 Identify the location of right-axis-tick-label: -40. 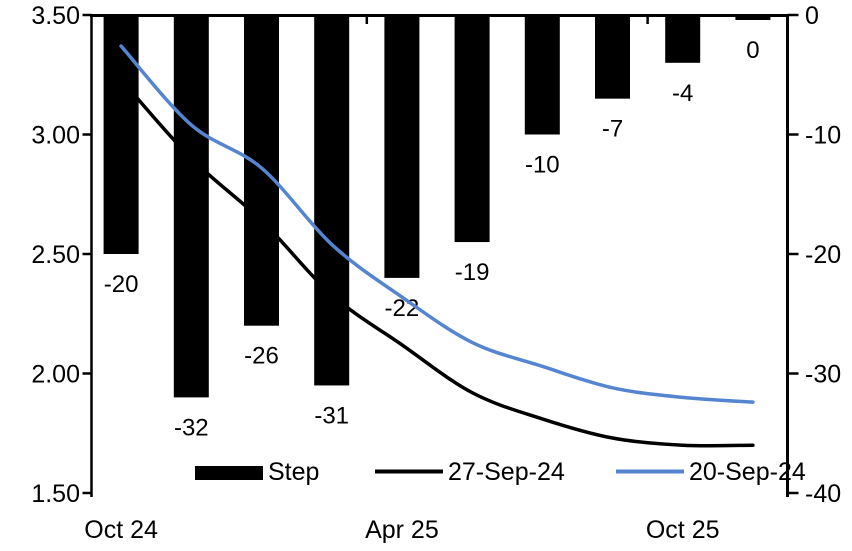
(823, 494).